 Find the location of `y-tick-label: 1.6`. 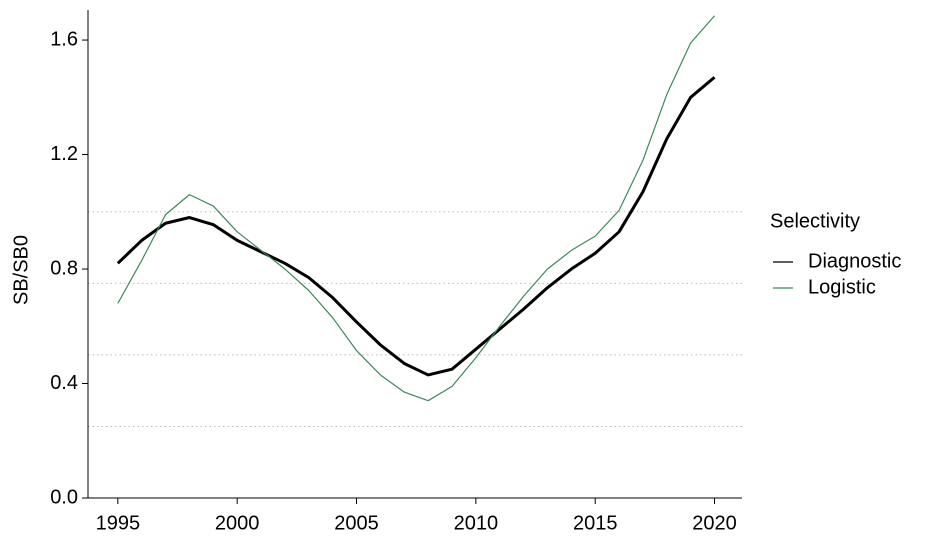

y-tick-label: 1.6 is located at coordinates (64, 39).